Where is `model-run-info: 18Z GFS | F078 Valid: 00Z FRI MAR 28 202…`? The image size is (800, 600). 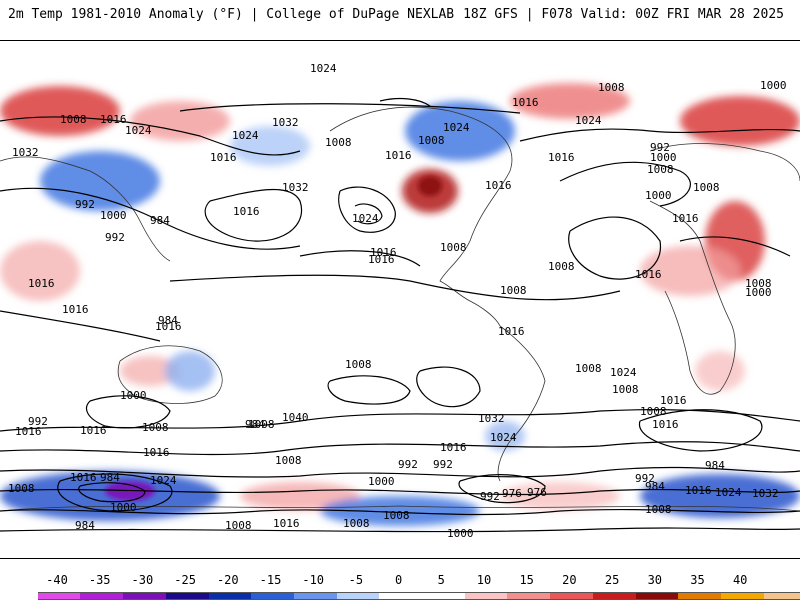
model-run-info: 18Z GFS | F078 Valid: 00Z FRI MAR 28 202… is located at coordinates (623, 14).